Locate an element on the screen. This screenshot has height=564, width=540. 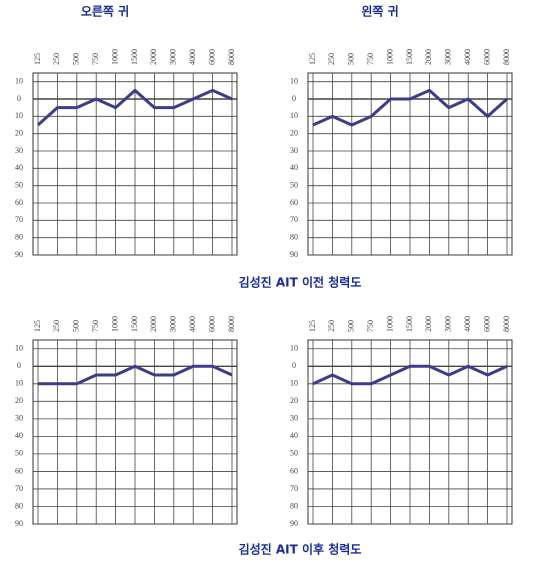
chart-title: 오른쪽 귀 is located at coordinates (105, 11).